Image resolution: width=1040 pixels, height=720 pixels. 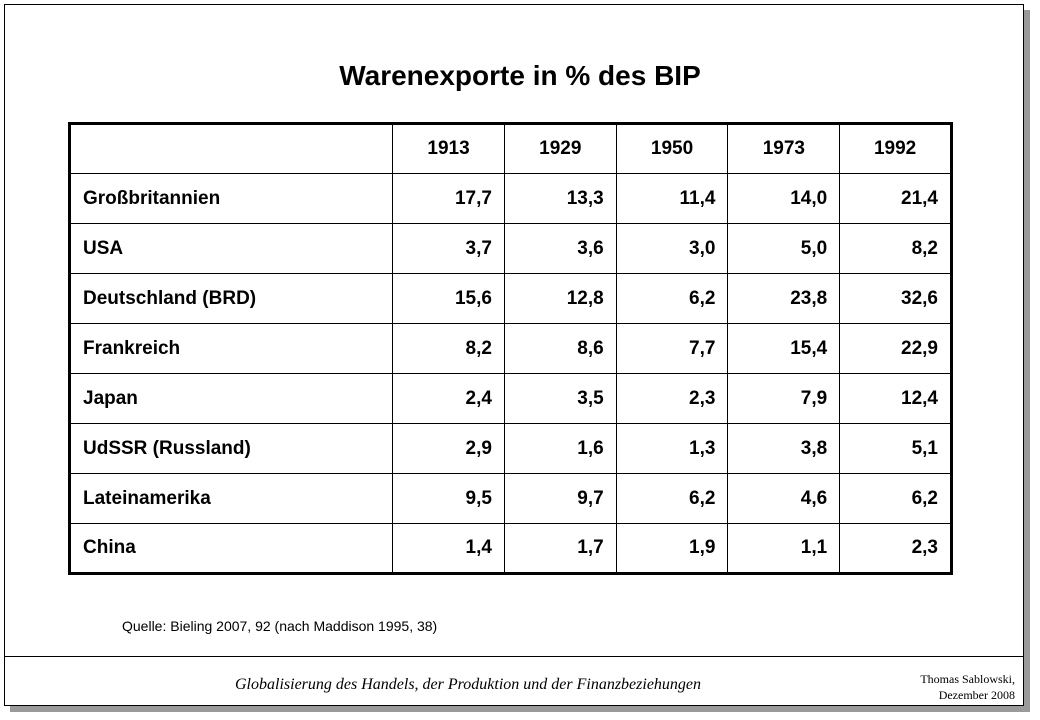 What do you see at coordinates (976, 695) in the screenshot?
I see `footer-date: Dezember 2008` at bounding box center [976, 695].